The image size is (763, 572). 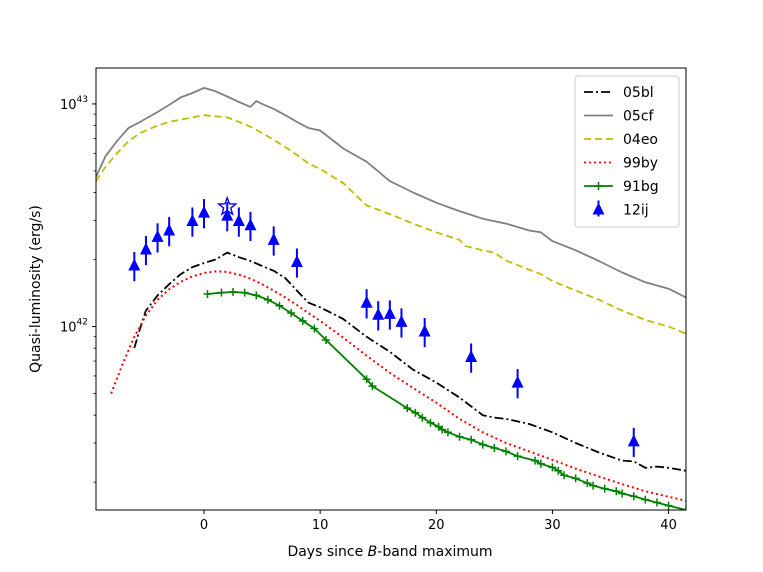 What do you see at coordinates (36, 289) in the screenshot?
I see `y-axis-label: Quasi-luminosity (erg/s)` at bounding box center [36, 289].